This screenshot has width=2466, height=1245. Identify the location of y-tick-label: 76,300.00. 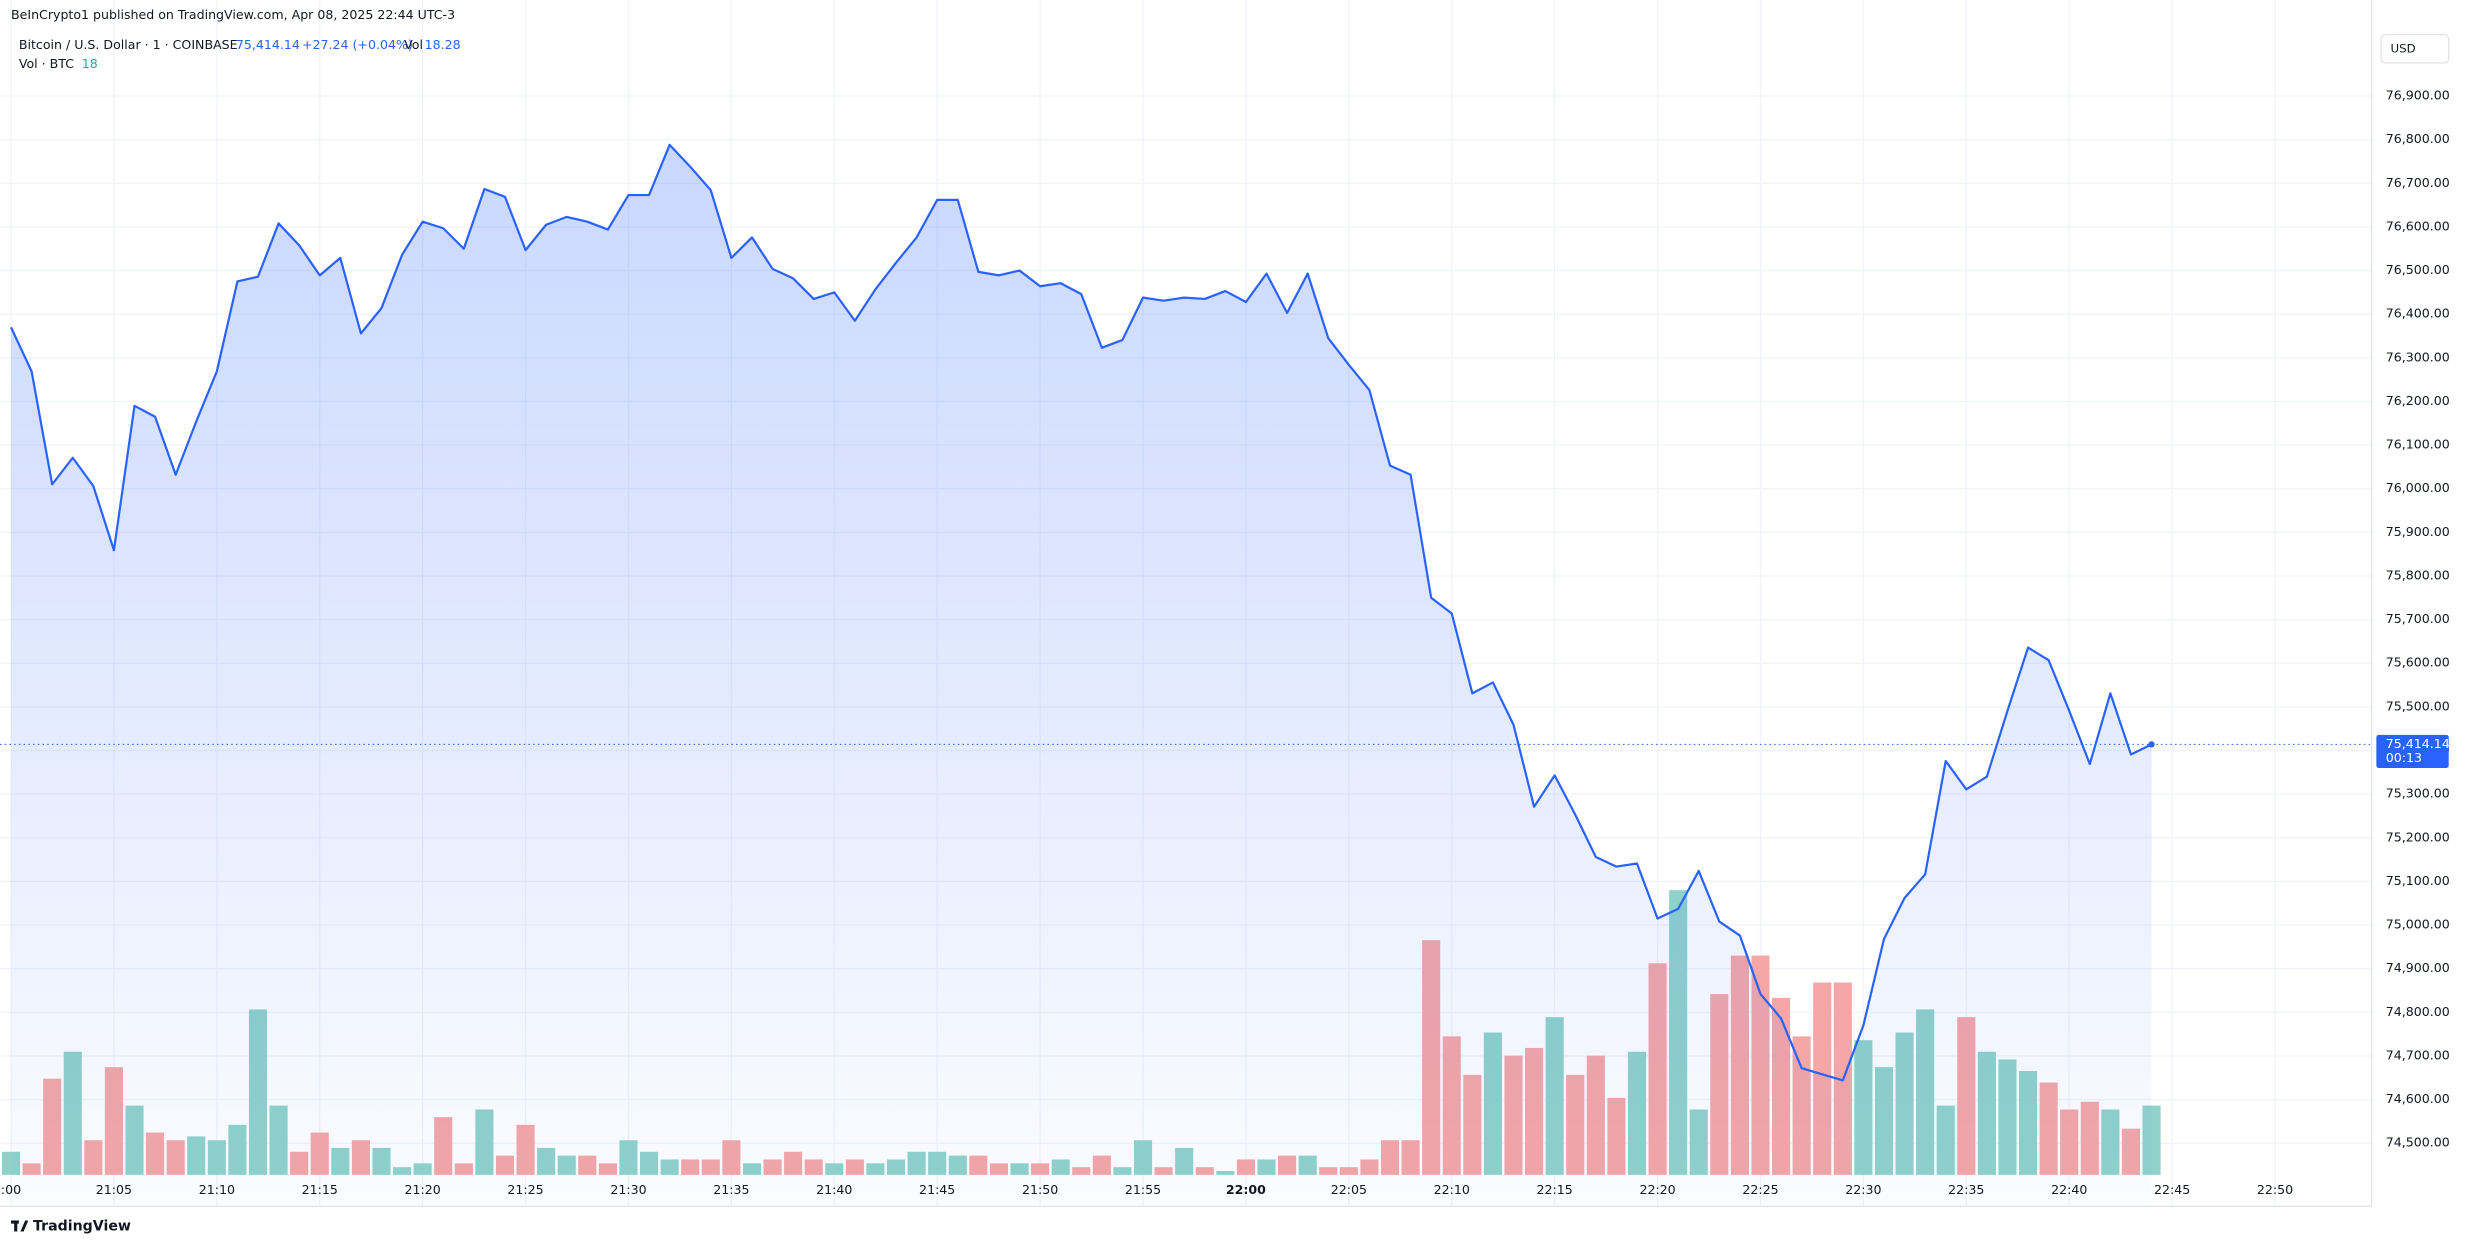
(2418, 356).